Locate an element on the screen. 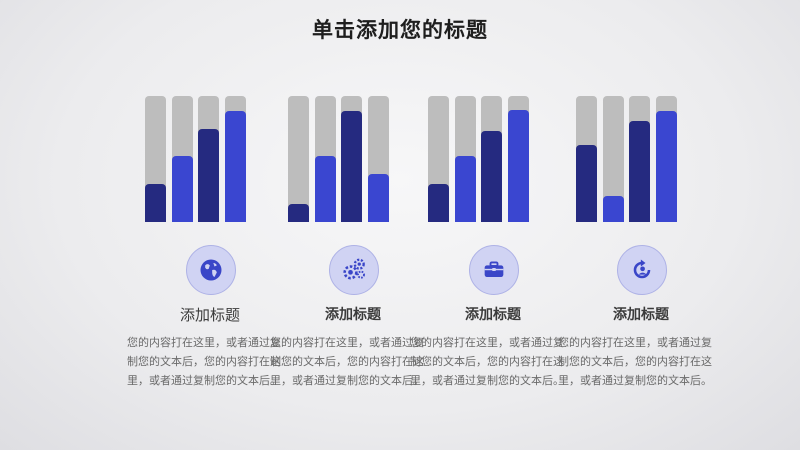  group-heading-4: 添加标题 is located at coordinates (641, 315).